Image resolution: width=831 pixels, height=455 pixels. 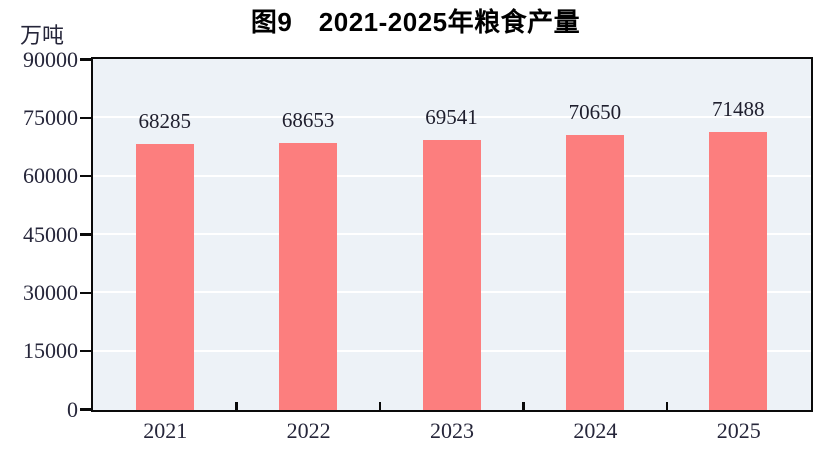 I want to click on bar-2024, so click(x=594, y=272).